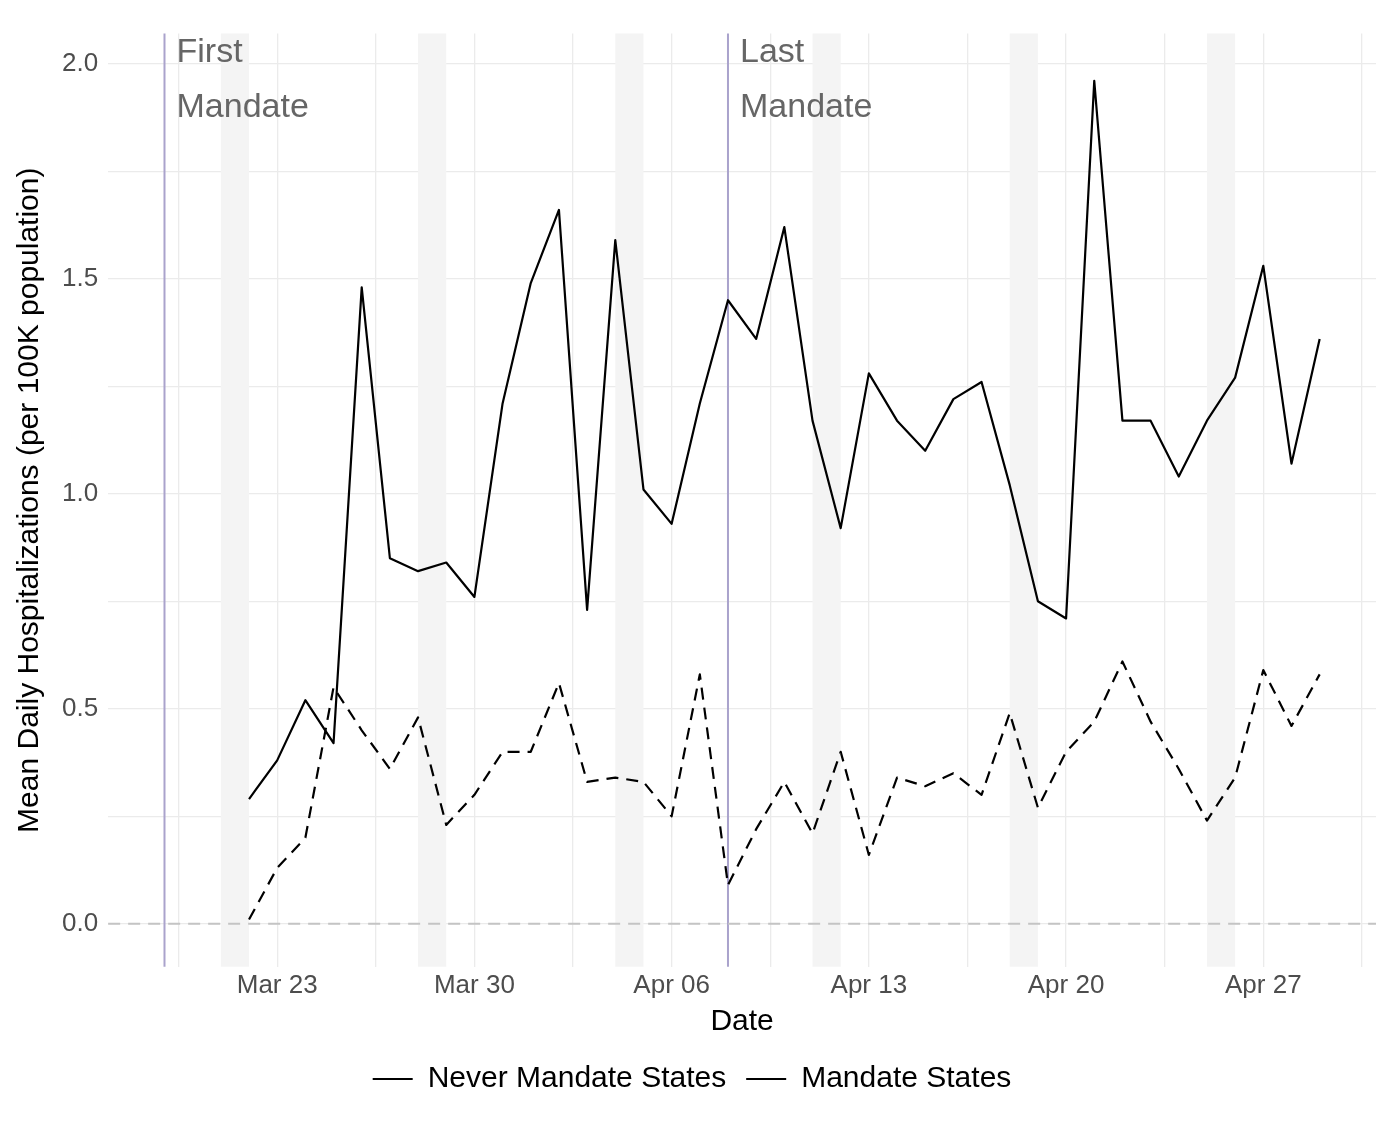 The width and height of the screenshot is (1392, 1122). What do you see at coordinates (1066, 983) in the screenshot?
I see `x-tick-label: Apr 20` at bounding box center [1066, 983].